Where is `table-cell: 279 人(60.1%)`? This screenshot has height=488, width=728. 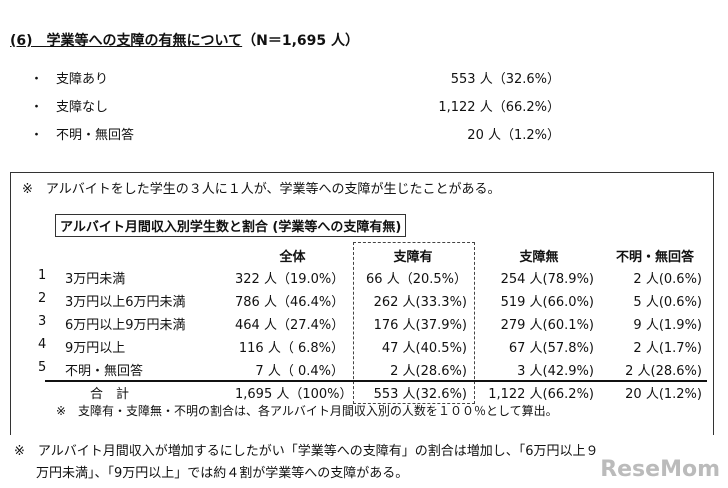
table-cell: 279 人(60.1%) is located at coordinates (547, 325).